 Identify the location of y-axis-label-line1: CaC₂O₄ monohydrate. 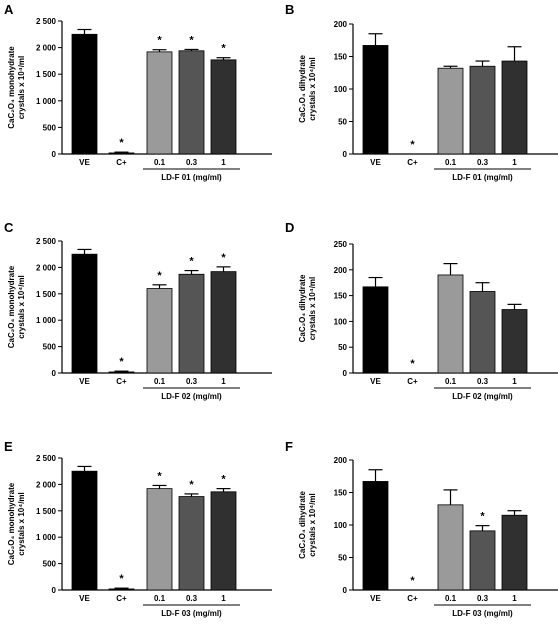
(11, 523).